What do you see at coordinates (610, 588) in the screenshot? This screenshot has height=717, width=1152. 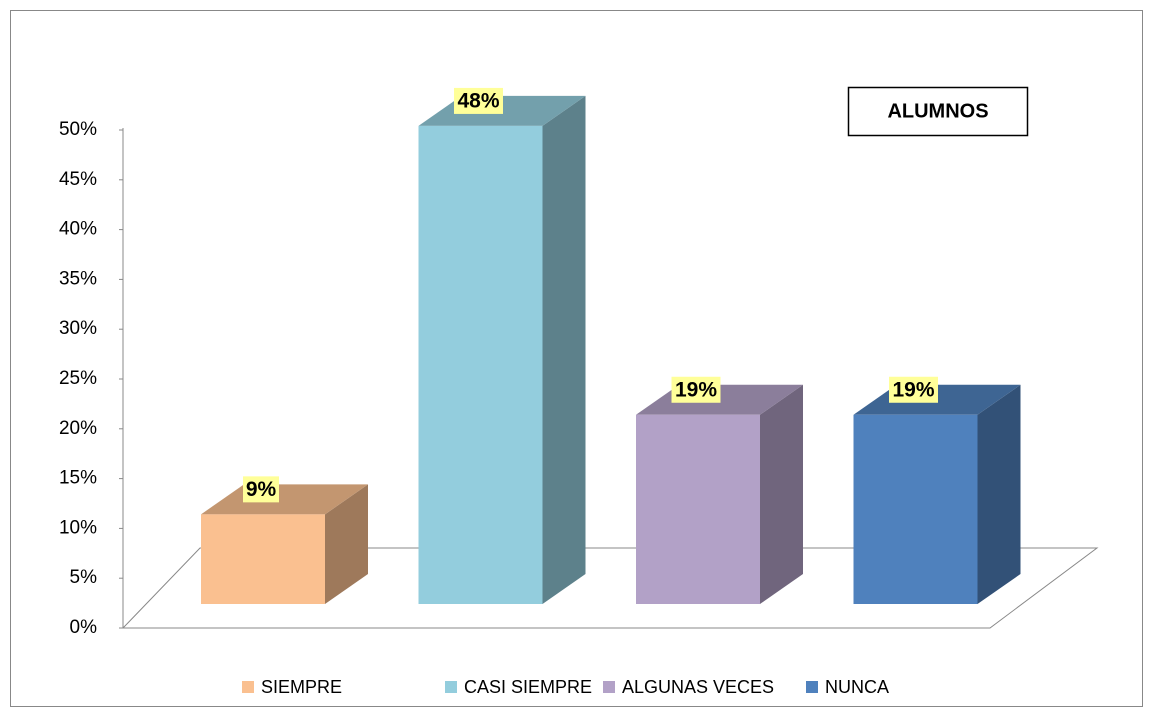 I see `floor` at bounding box center [610, 588].